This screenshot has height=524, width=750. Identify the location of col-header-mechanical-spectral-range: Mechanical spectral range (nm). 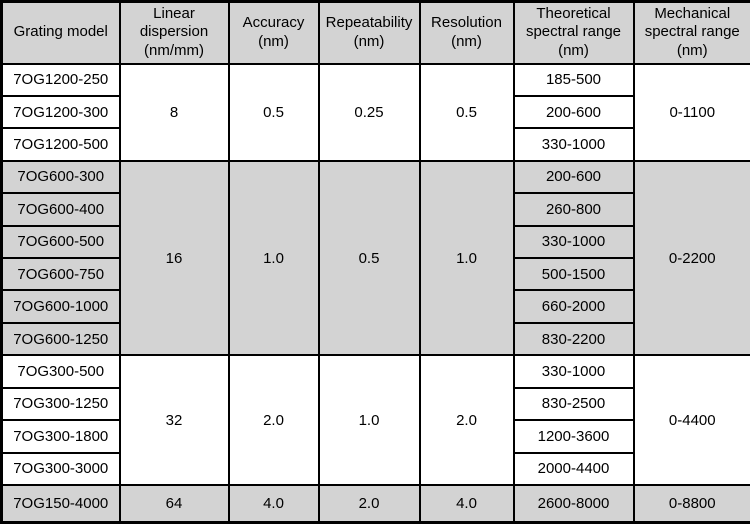
(691, 32).